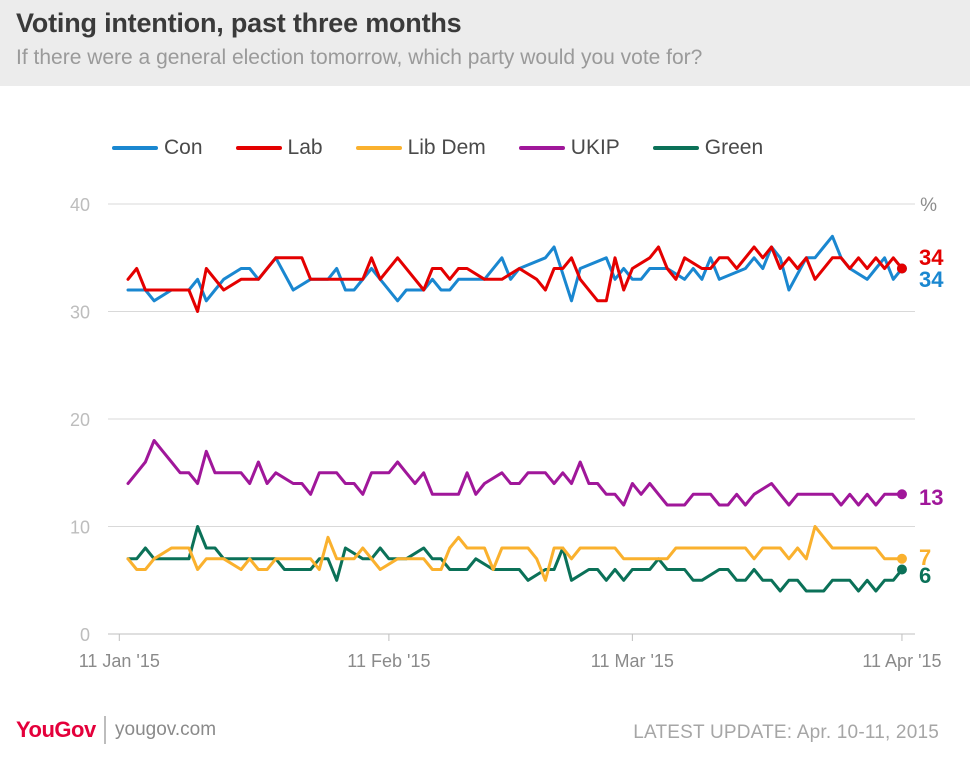 The image size is (970, 768). Describe the element at coordinates (901, 494) in the screenshot. I see `end-point-ukip` at that location.